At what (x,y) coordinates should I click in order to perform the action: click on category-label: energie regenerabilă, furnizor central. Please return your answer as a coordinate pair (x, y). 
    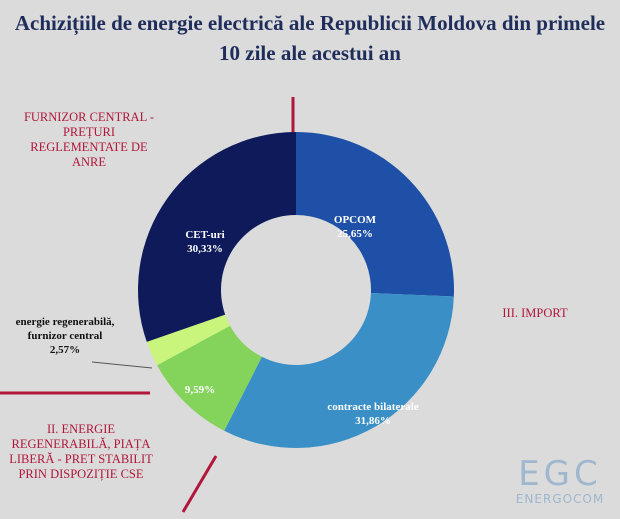
    Looking at the image, I should click on (65, 329).